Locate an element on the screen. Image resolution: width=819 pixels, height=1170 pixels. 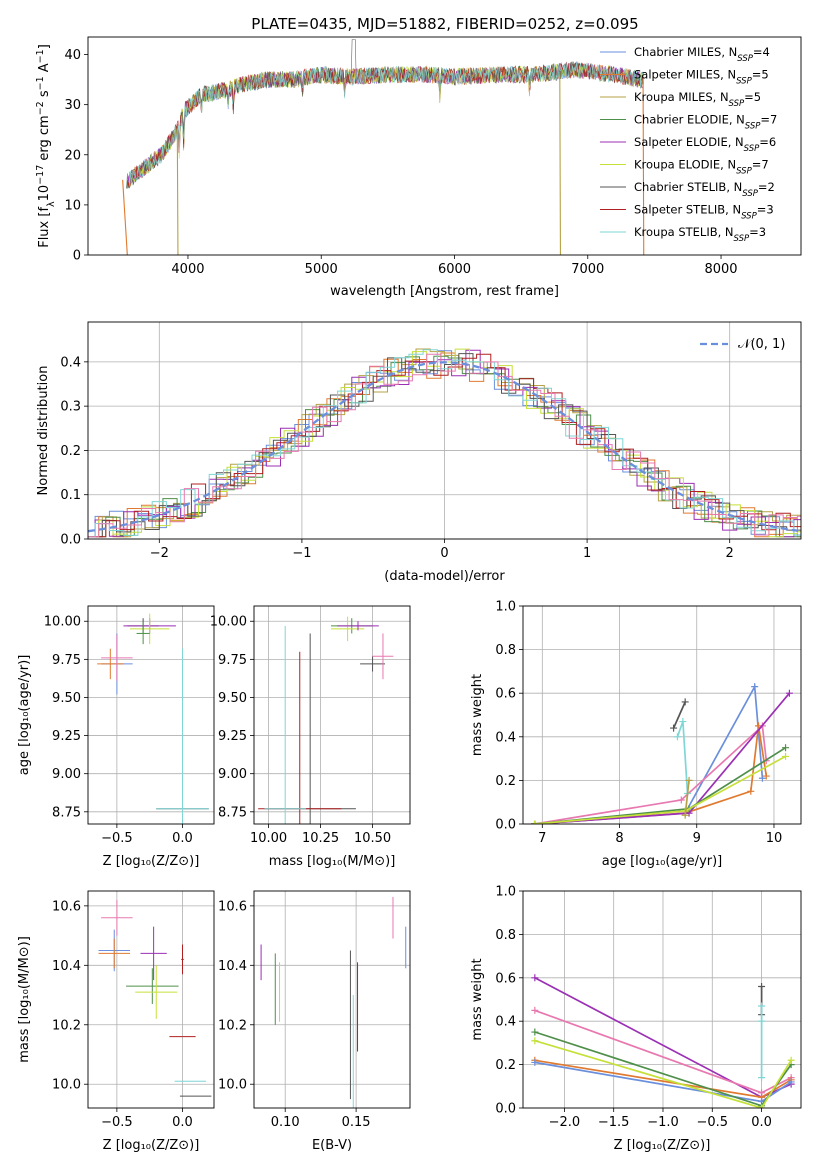
y-axis-label-part: Flux [f is located at coordinates (44, 227).